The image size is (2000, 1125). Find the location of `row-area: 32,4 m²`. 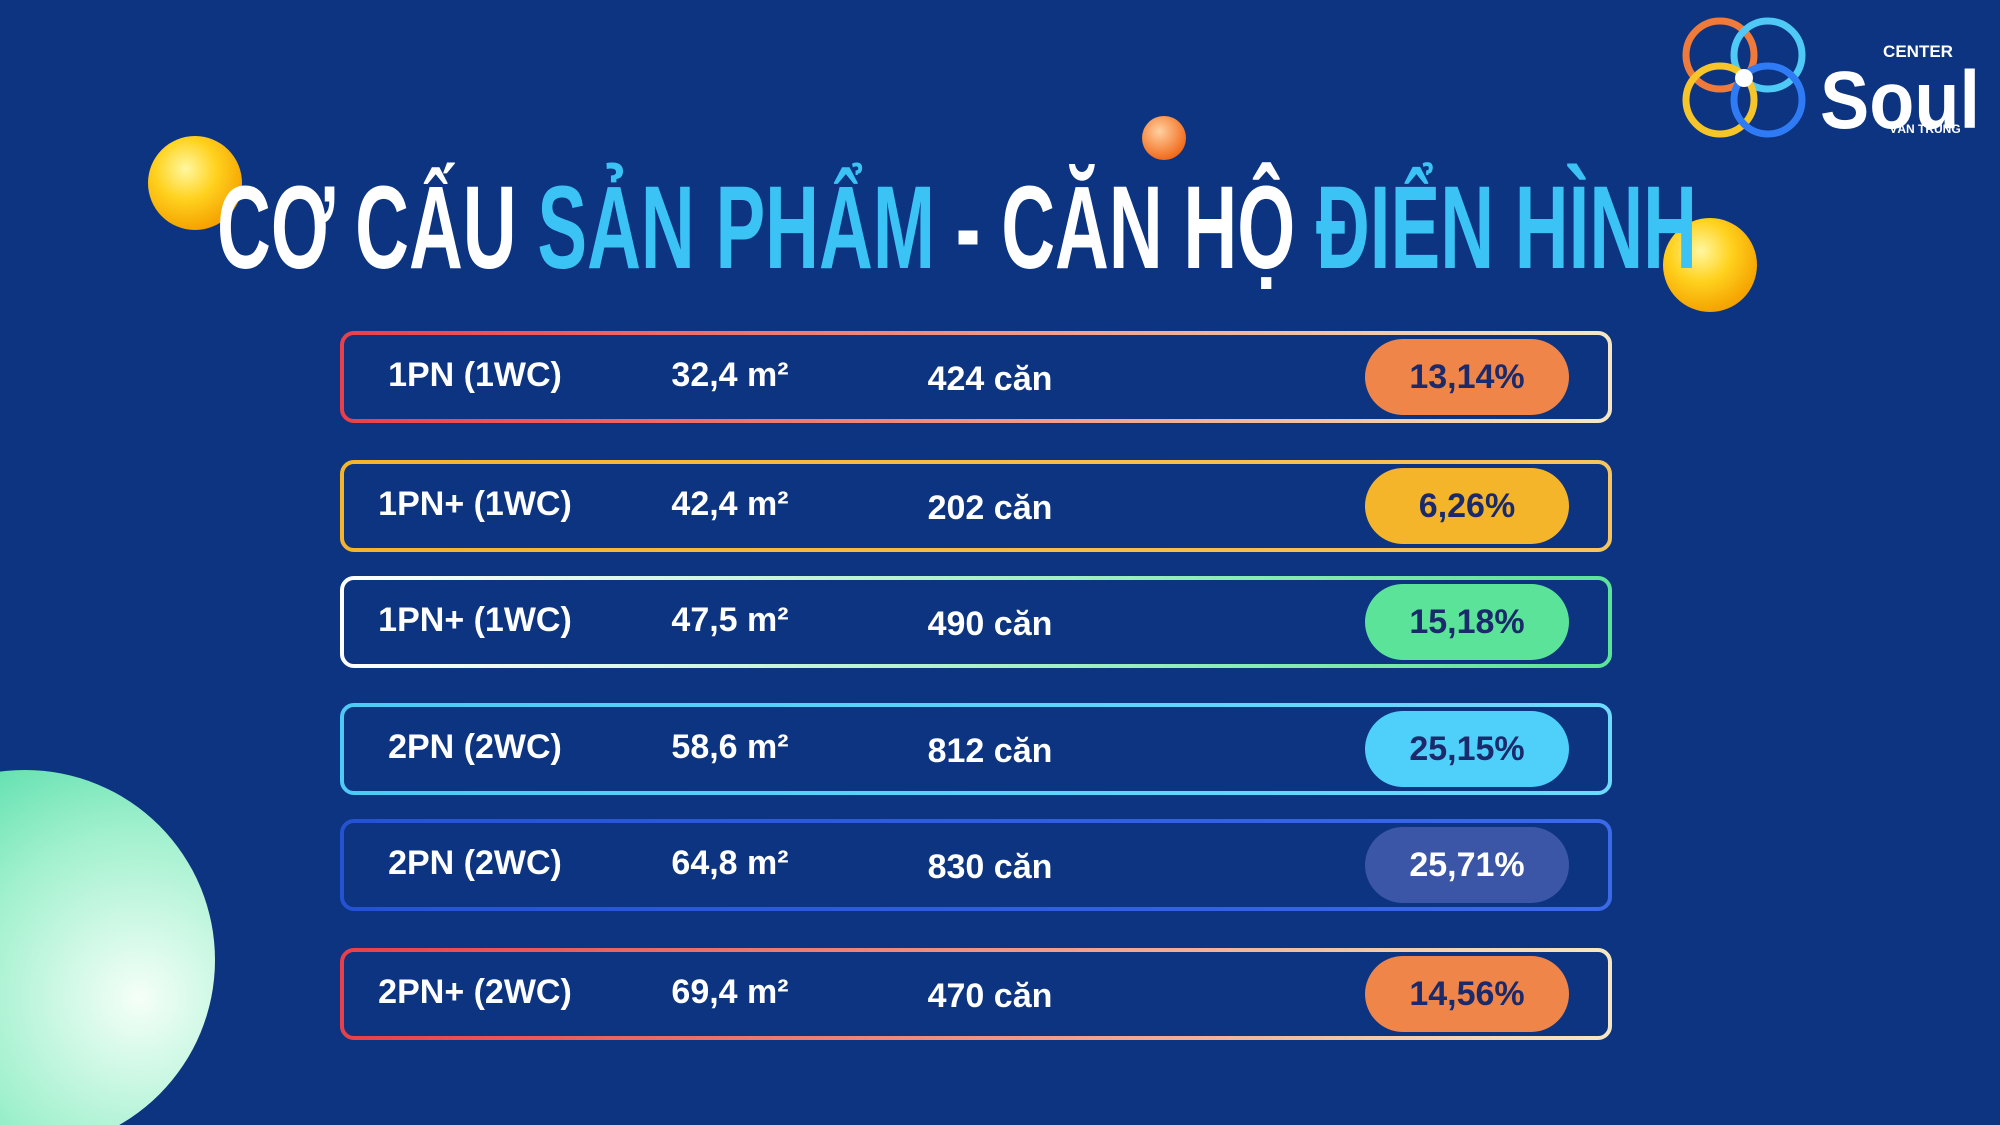

row-area: 32,4 m² is located at coordinates (729, 375).